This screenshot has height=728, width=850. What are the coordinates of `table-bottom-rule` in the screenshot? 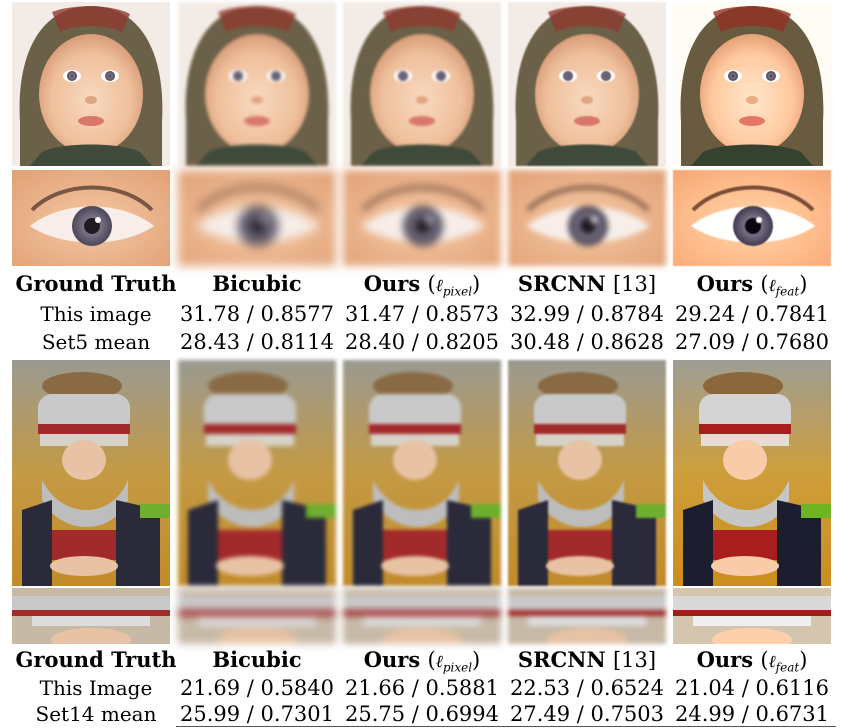 It's located at (506, 726).